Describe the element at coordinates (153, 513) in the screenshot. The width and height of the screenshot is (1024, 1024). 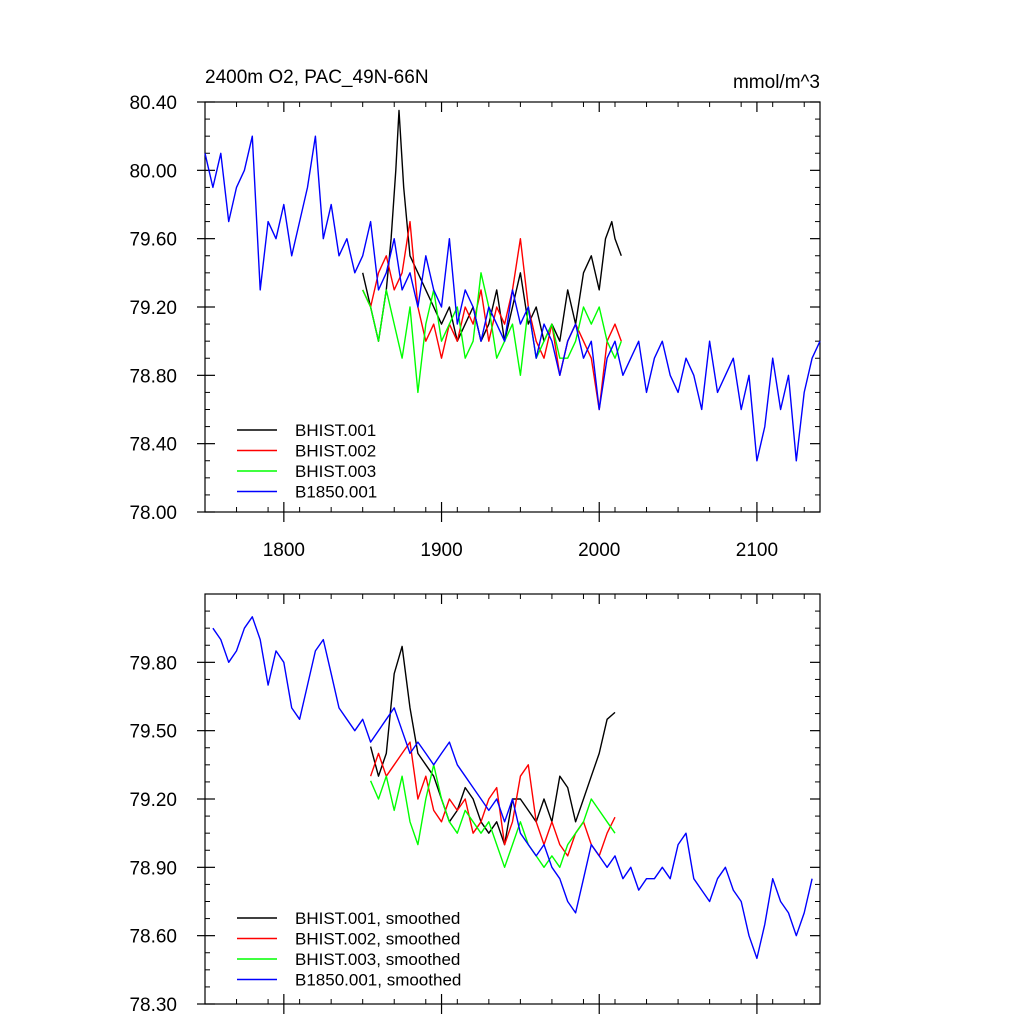
I see `y-tick-label: 78.00` at that location.